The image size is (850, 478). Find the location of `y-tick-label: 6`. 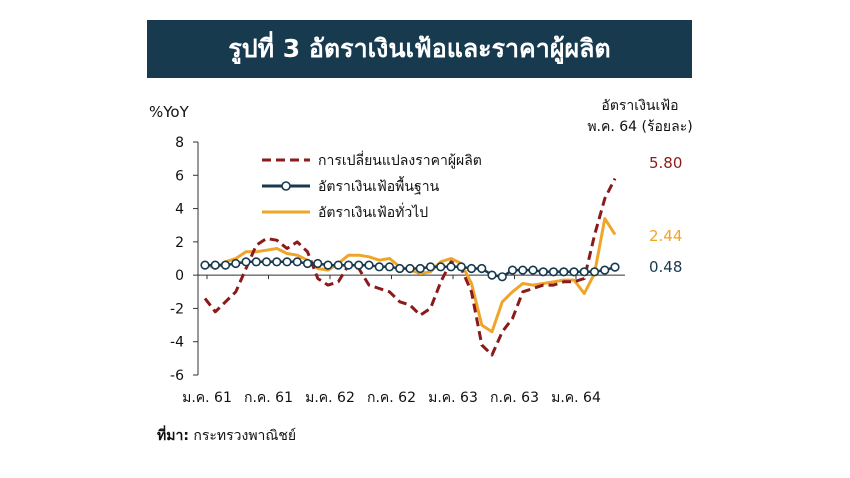

y-tick-label: 6 is located at coordinates (179, 176).